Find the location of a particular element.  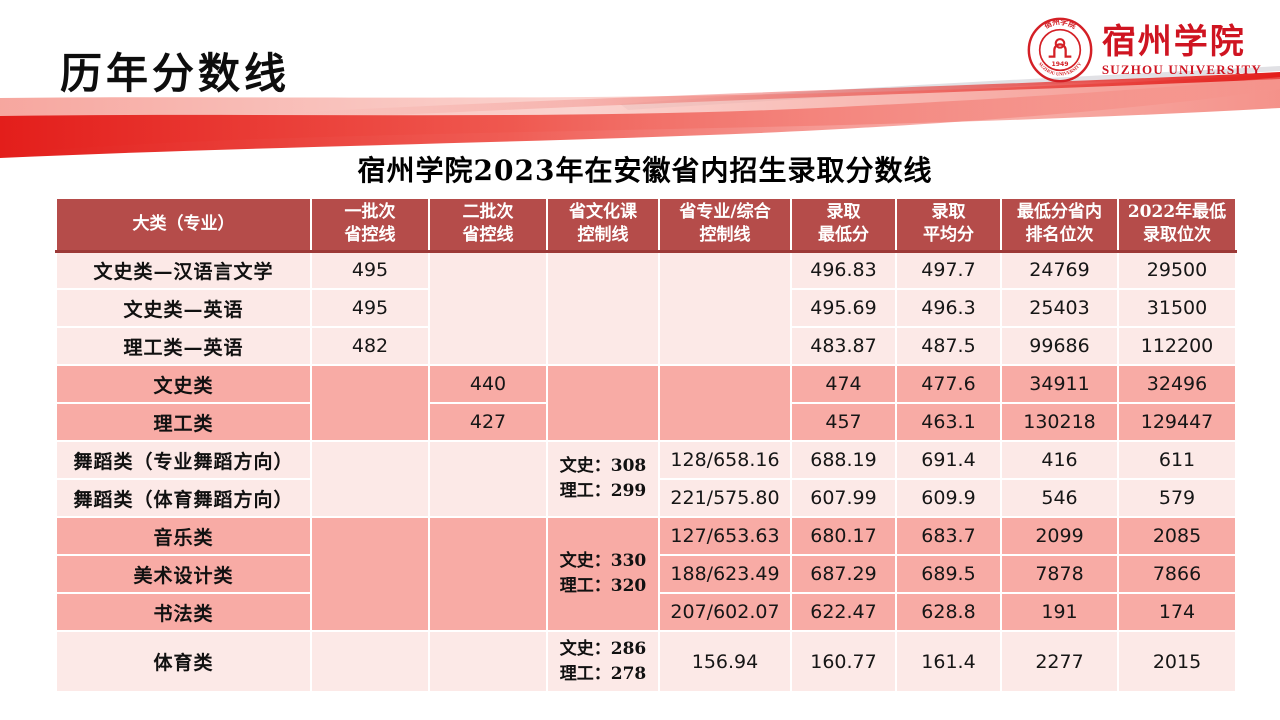

cell-avg-score: 628.8 is located at coordinates (948, 612).